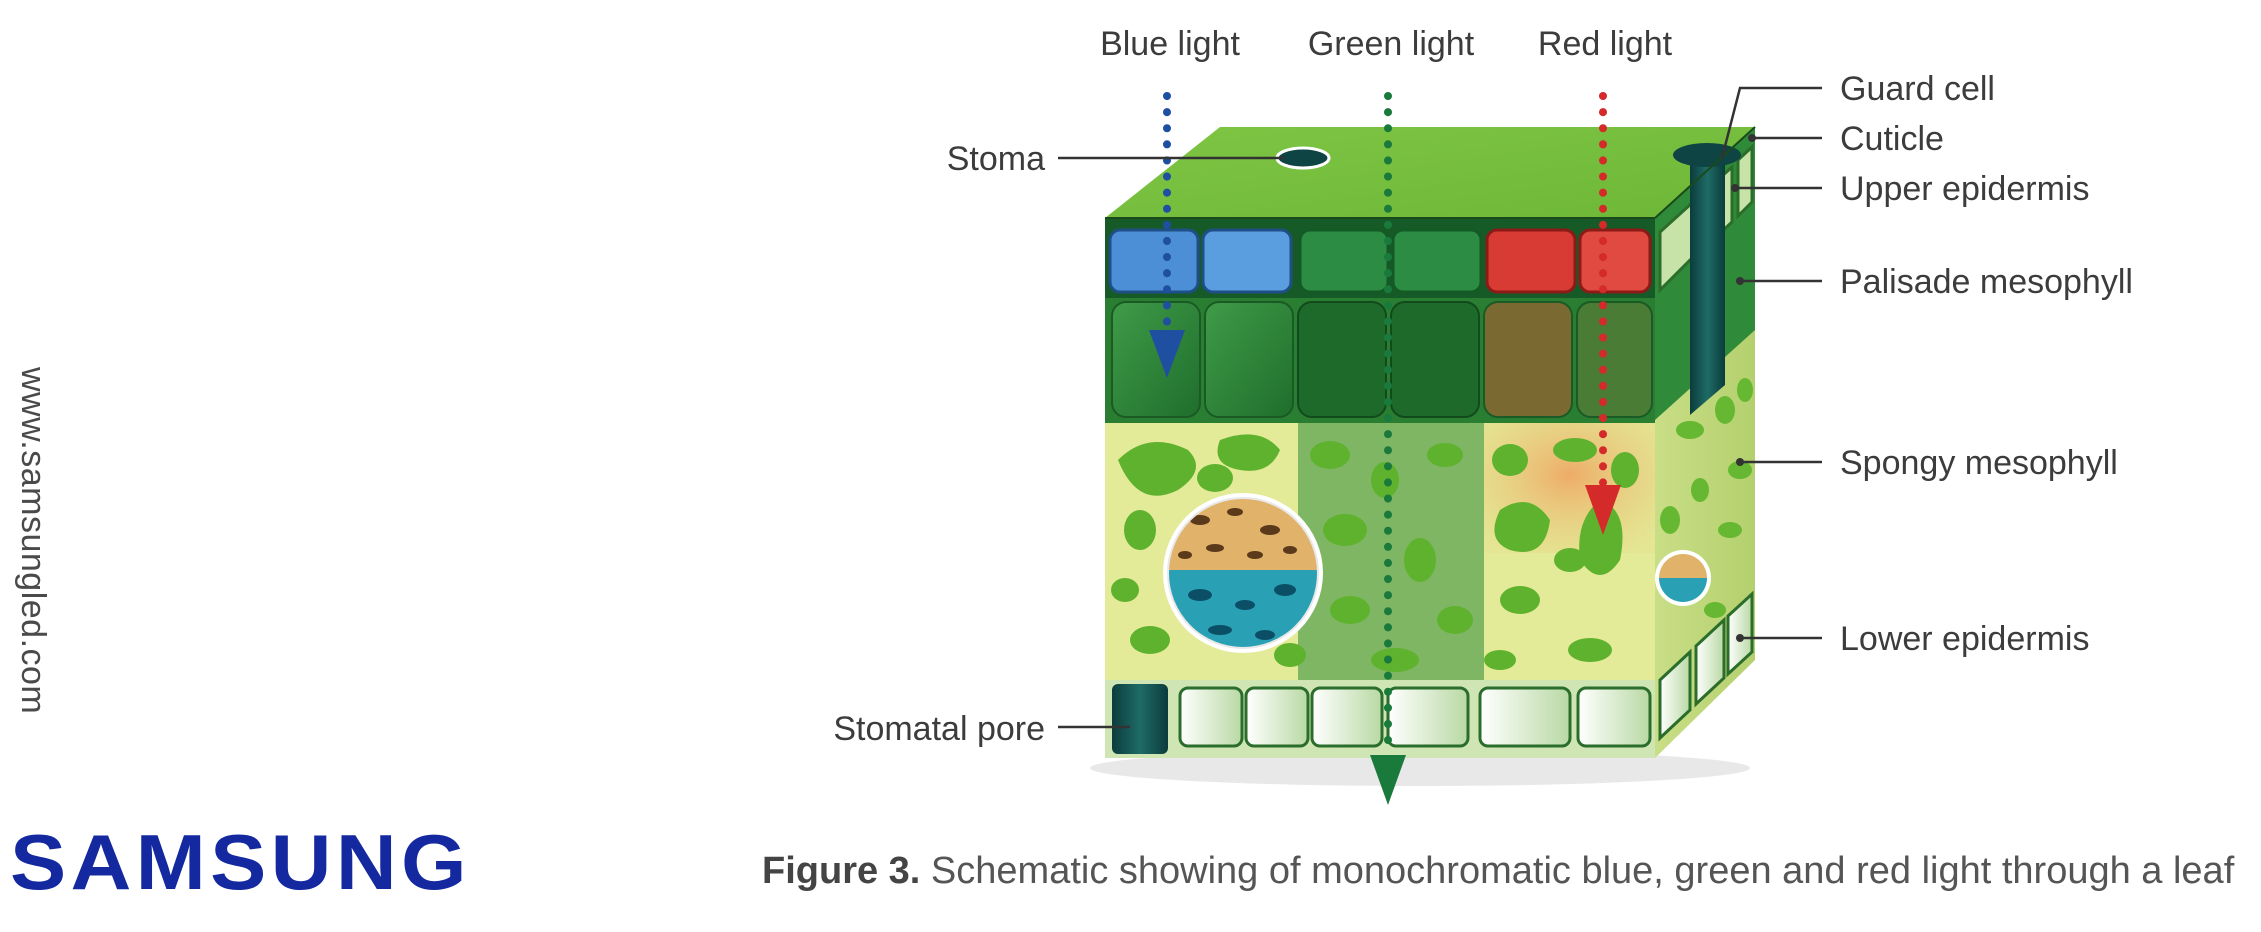 The image size is (2261, 932). What do you see at coordinates (1683, 578) in the screenshot?
I see `magnified-tissue-circle-small` at bounding box center [1683, 578].